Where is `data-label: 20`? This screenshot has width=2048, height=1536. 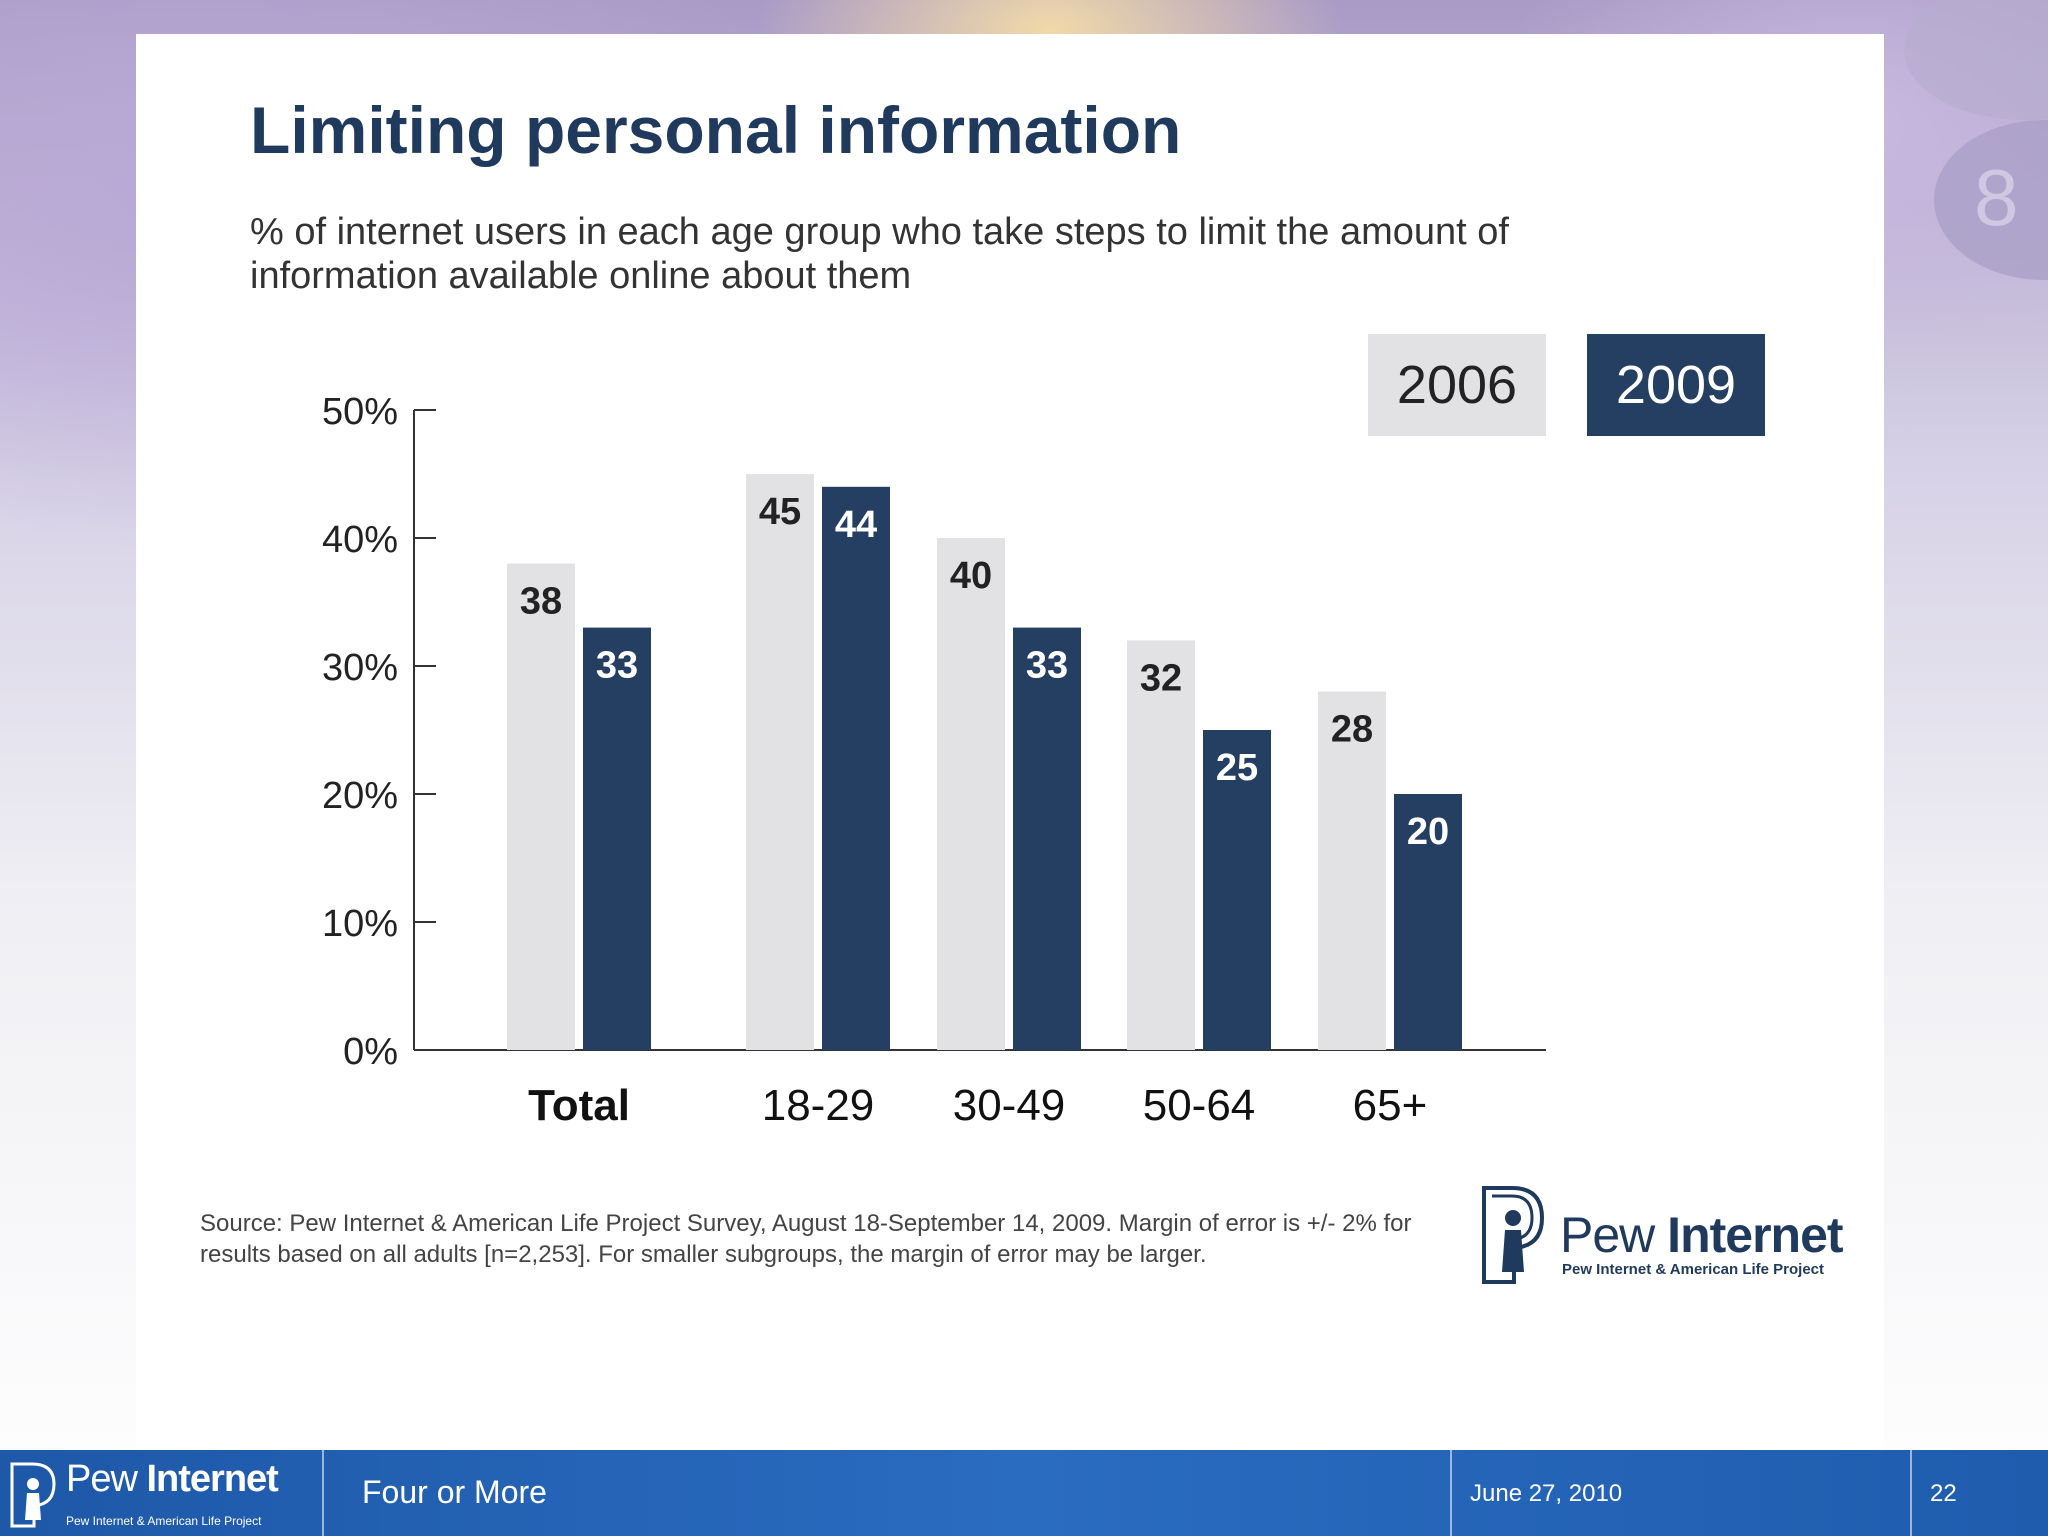 data-label: 20 is located at coordinates (1428, 832).